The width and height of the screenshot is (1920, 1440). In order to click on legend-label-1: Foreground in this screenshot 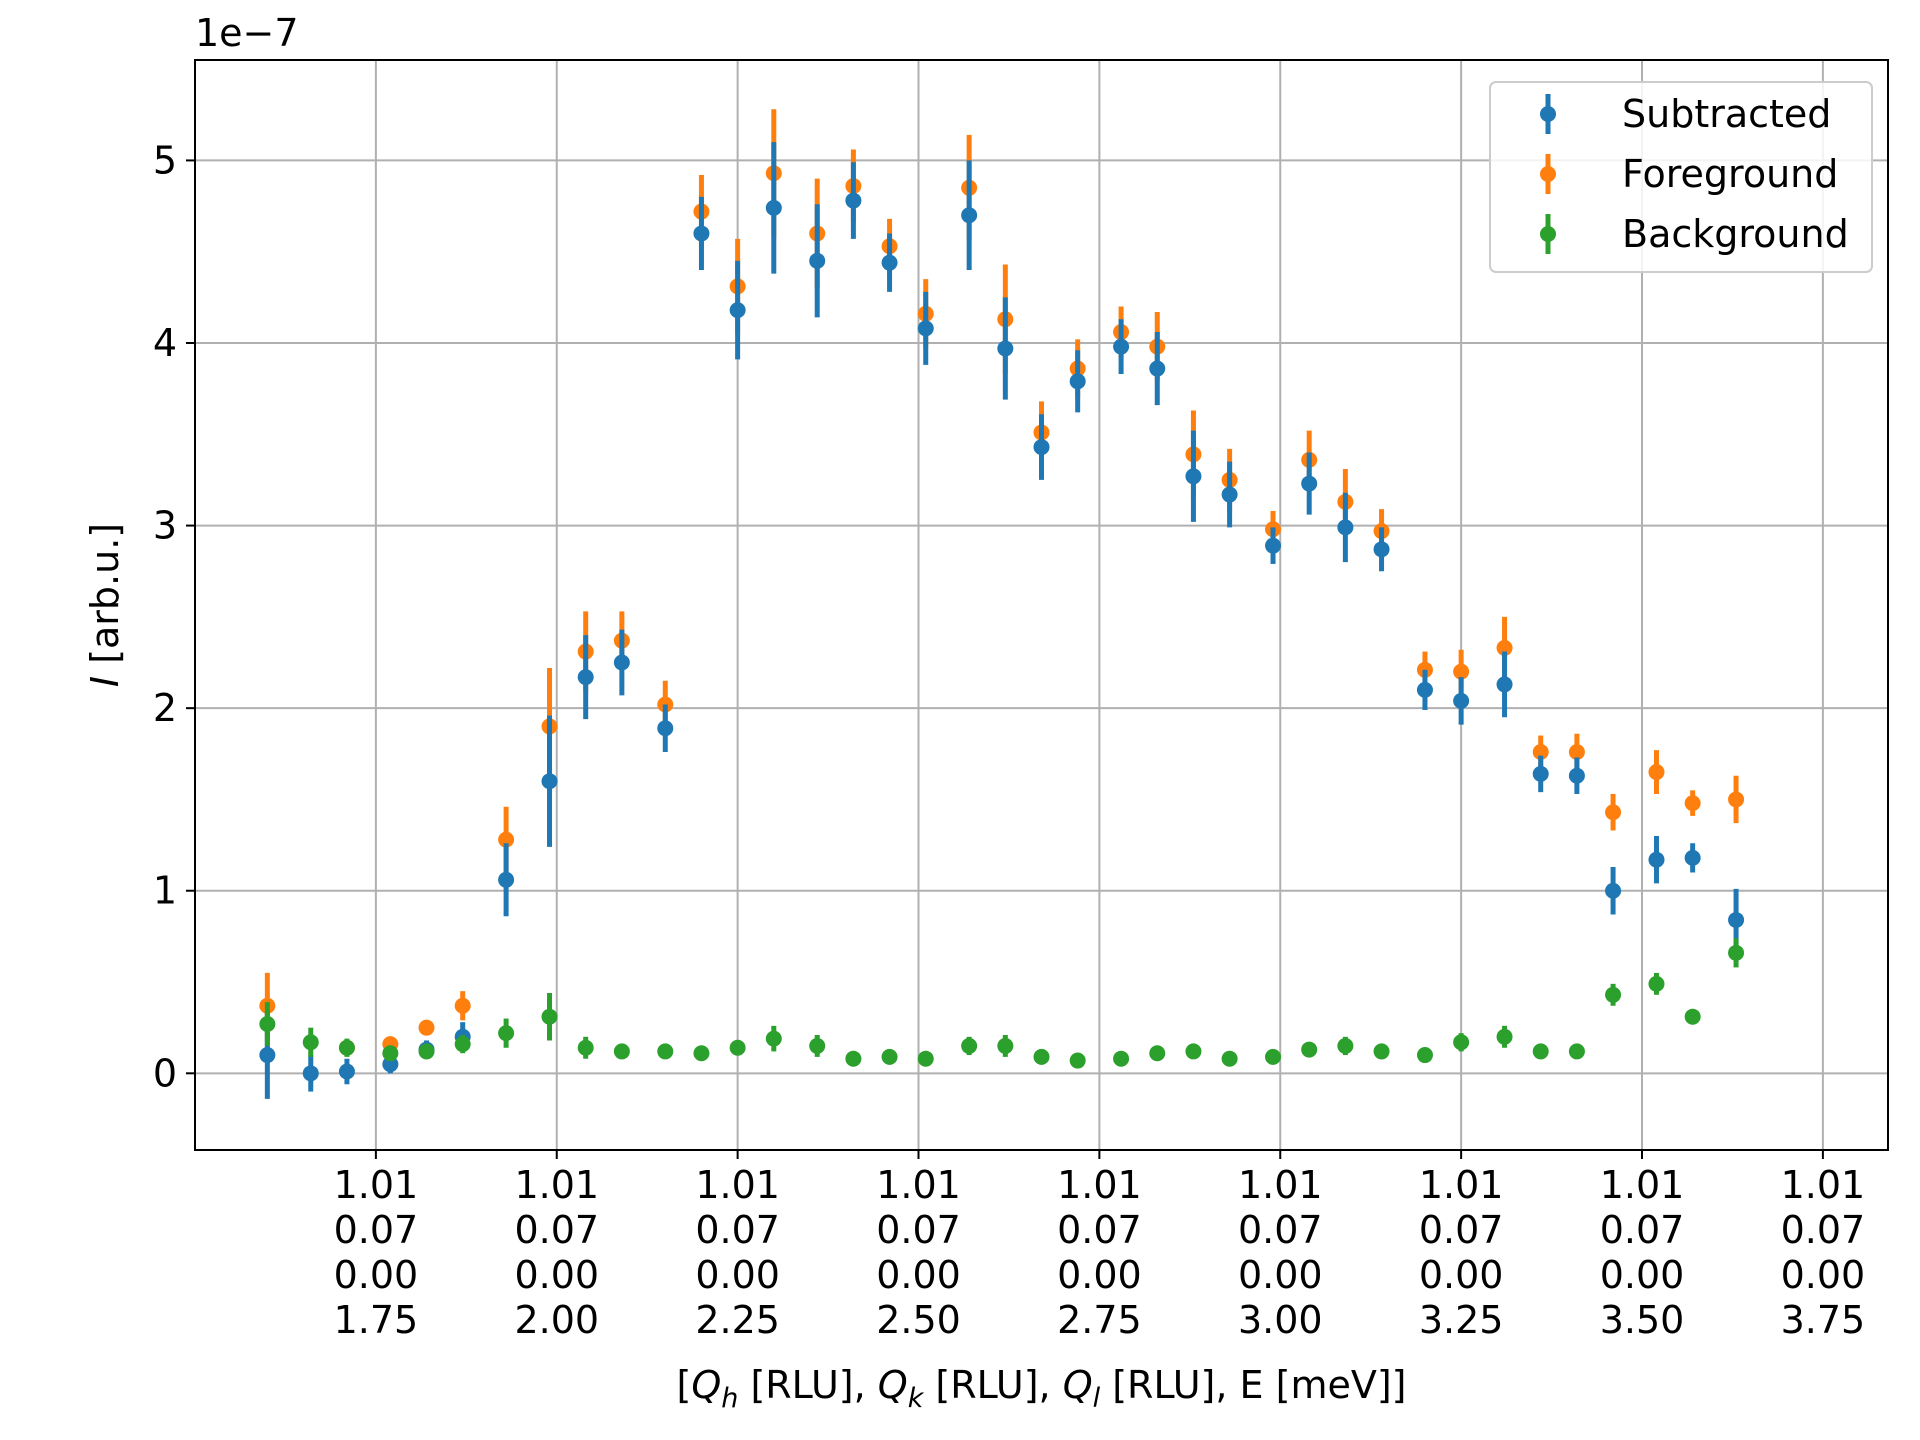, I will do `click(1730, 174)`.